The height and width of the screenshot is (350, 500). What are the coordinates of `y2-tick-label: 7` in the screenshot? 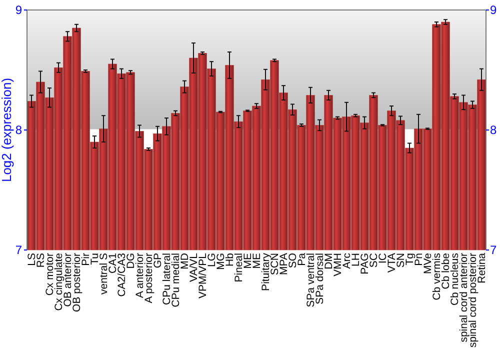 It's located at (493, 250).